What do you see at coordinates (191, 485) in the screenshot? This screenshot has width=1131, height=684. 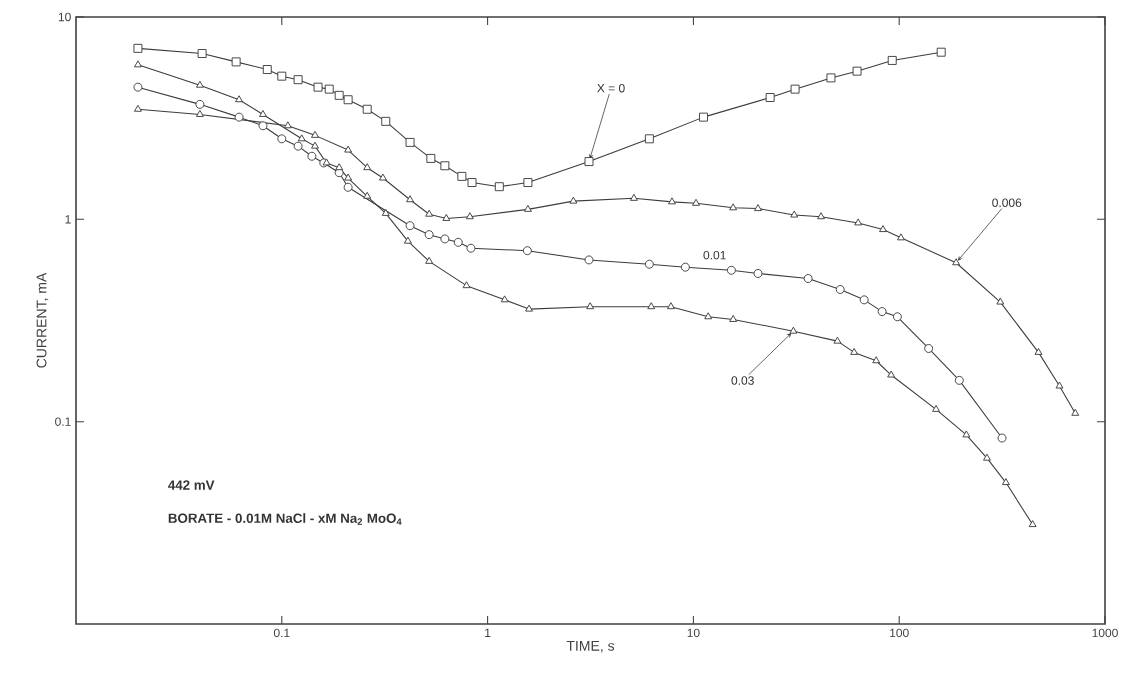 I see `annotation: 442 mV` at bounding box center [191, 485].